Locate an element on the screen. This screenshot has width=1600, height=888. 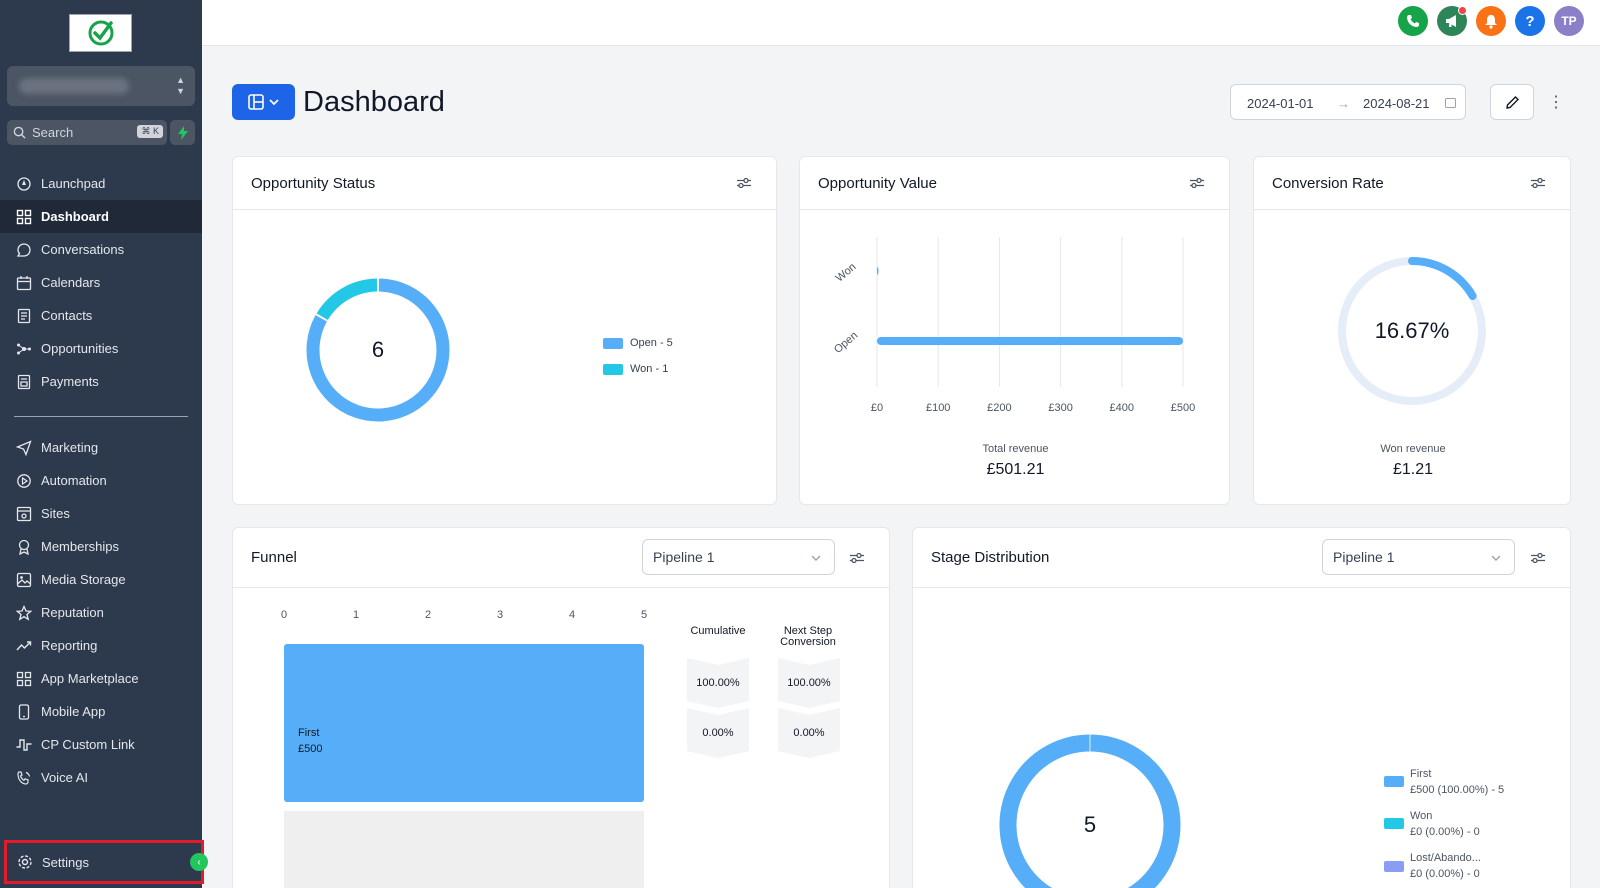
legend-item-first: First £500 (100.00%) - 5 is located at coordinates (1457, 782).